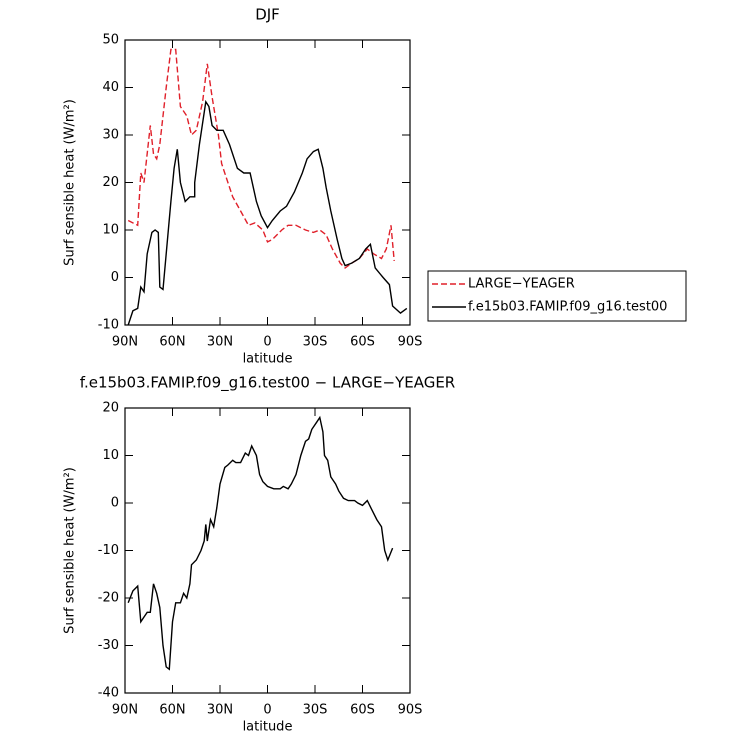 The height and width of the screenshot is (745, 733). I want to click on y-tick-label: -20, so click(108, 598).